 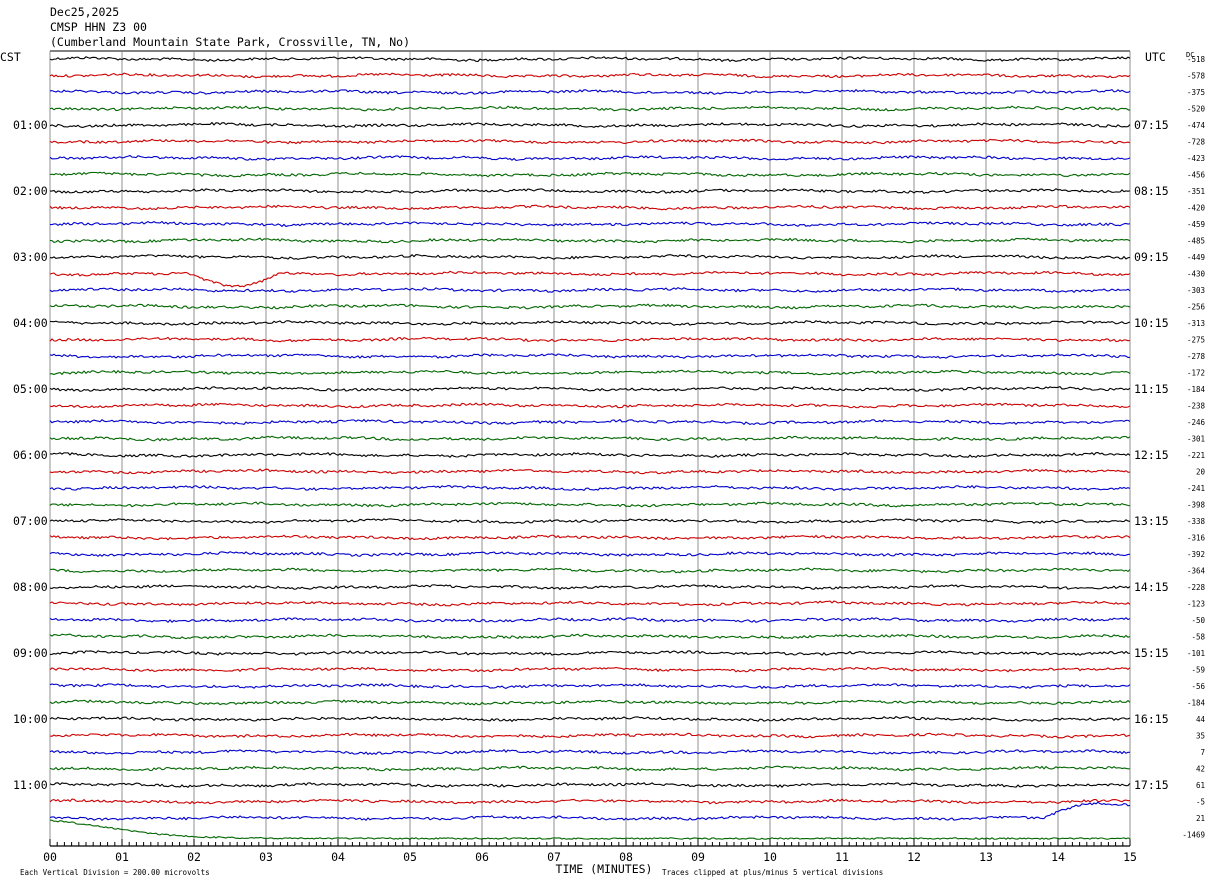 What do you see at coordinates (1196, 241) in the screenshot?
I see `dc-offset-label: -485` at bounding box center [1196, 241].